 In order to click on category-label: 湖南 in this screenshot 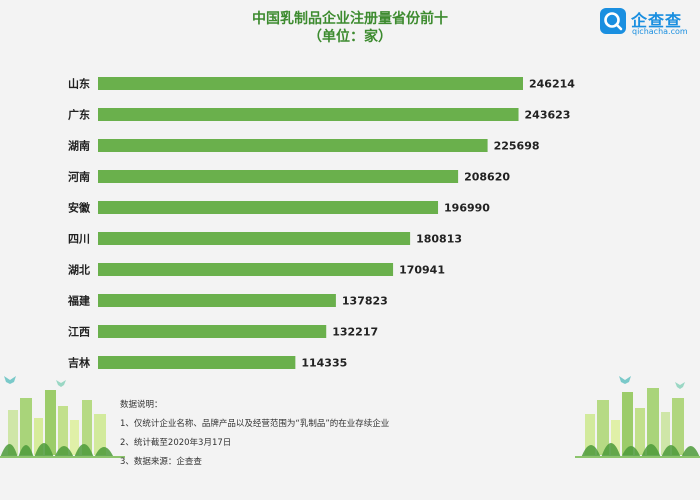, I will do `click(79, 146)`.